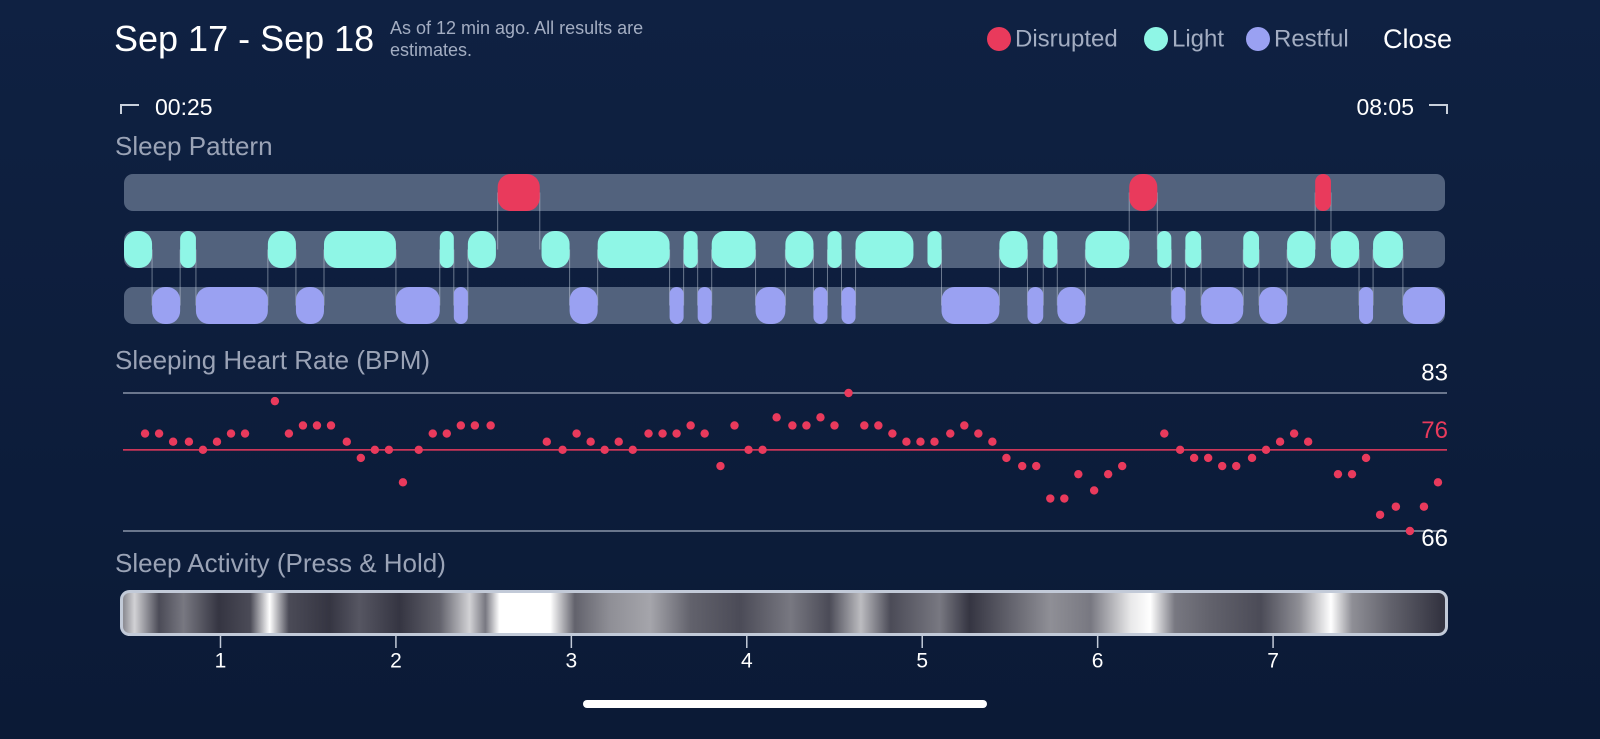  What do you see at coordinates (1066, 38) in the screenshot?
I see `legend-label: Disrupted` at bounding box center [1066, 38].